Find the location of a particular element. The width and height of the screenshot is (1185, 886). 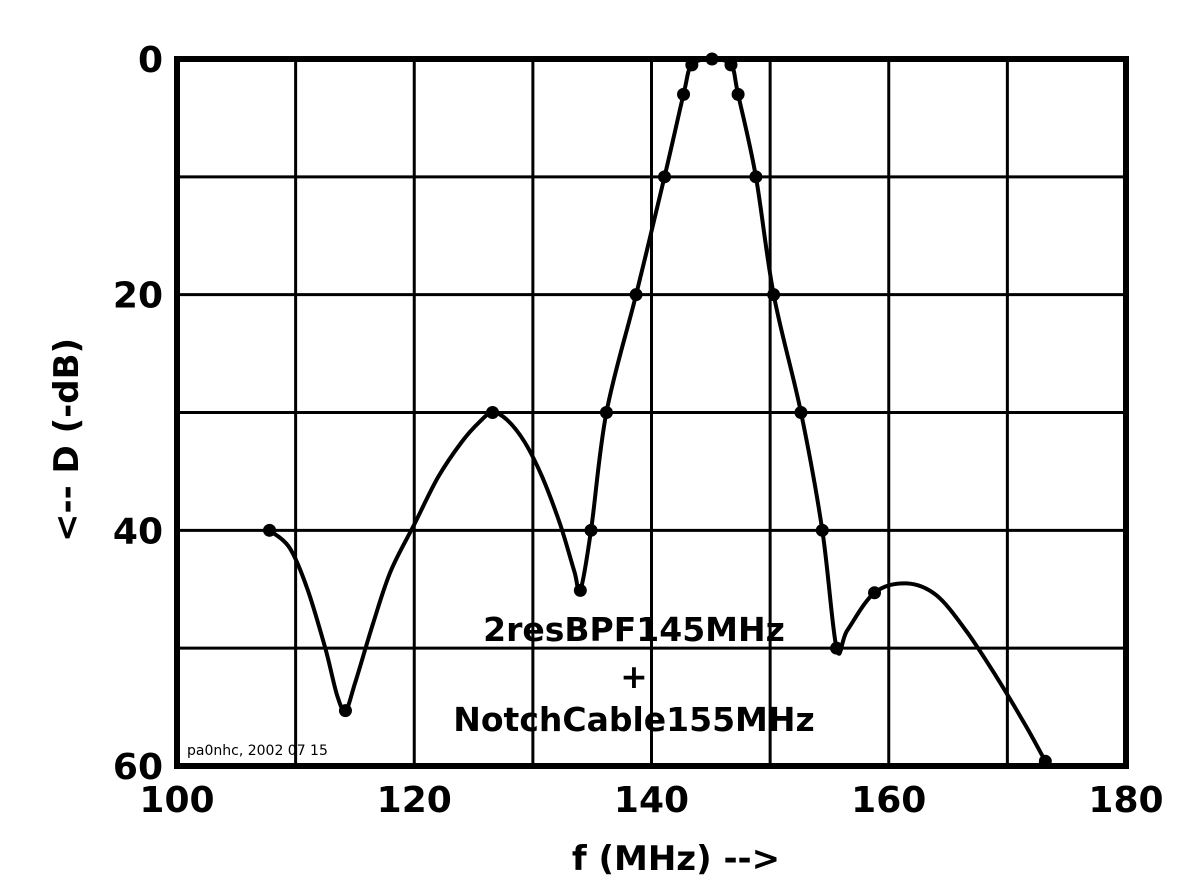

x-tick-label: 160 is located at coordinates (888, 800).